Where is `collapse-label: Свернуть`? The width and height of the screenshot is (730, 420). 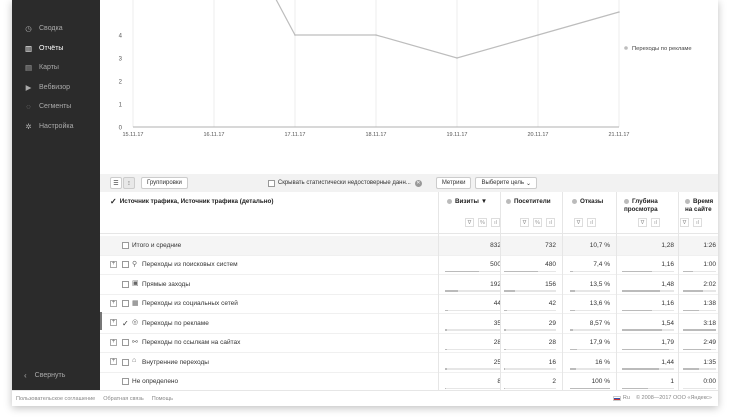 collapse-label: Свернуть is located at coordinates (50, 375).